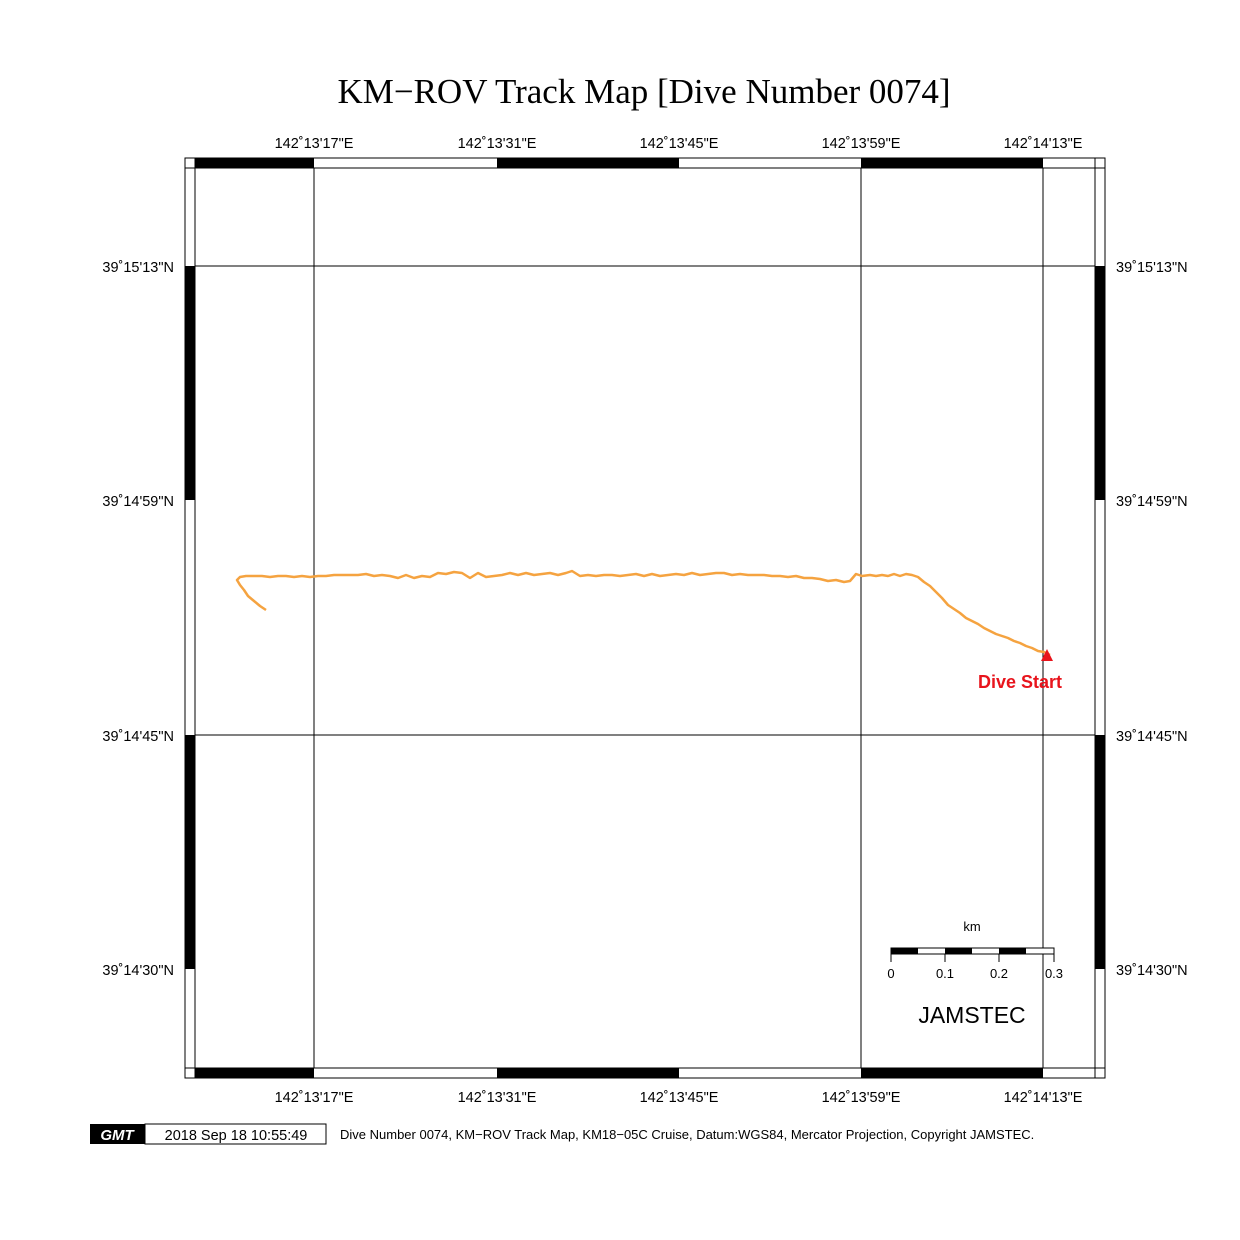  What do you see at coordinates (643, 613) in the screenshot?
I see `rov-track-line` at bounding box center [643, 613].